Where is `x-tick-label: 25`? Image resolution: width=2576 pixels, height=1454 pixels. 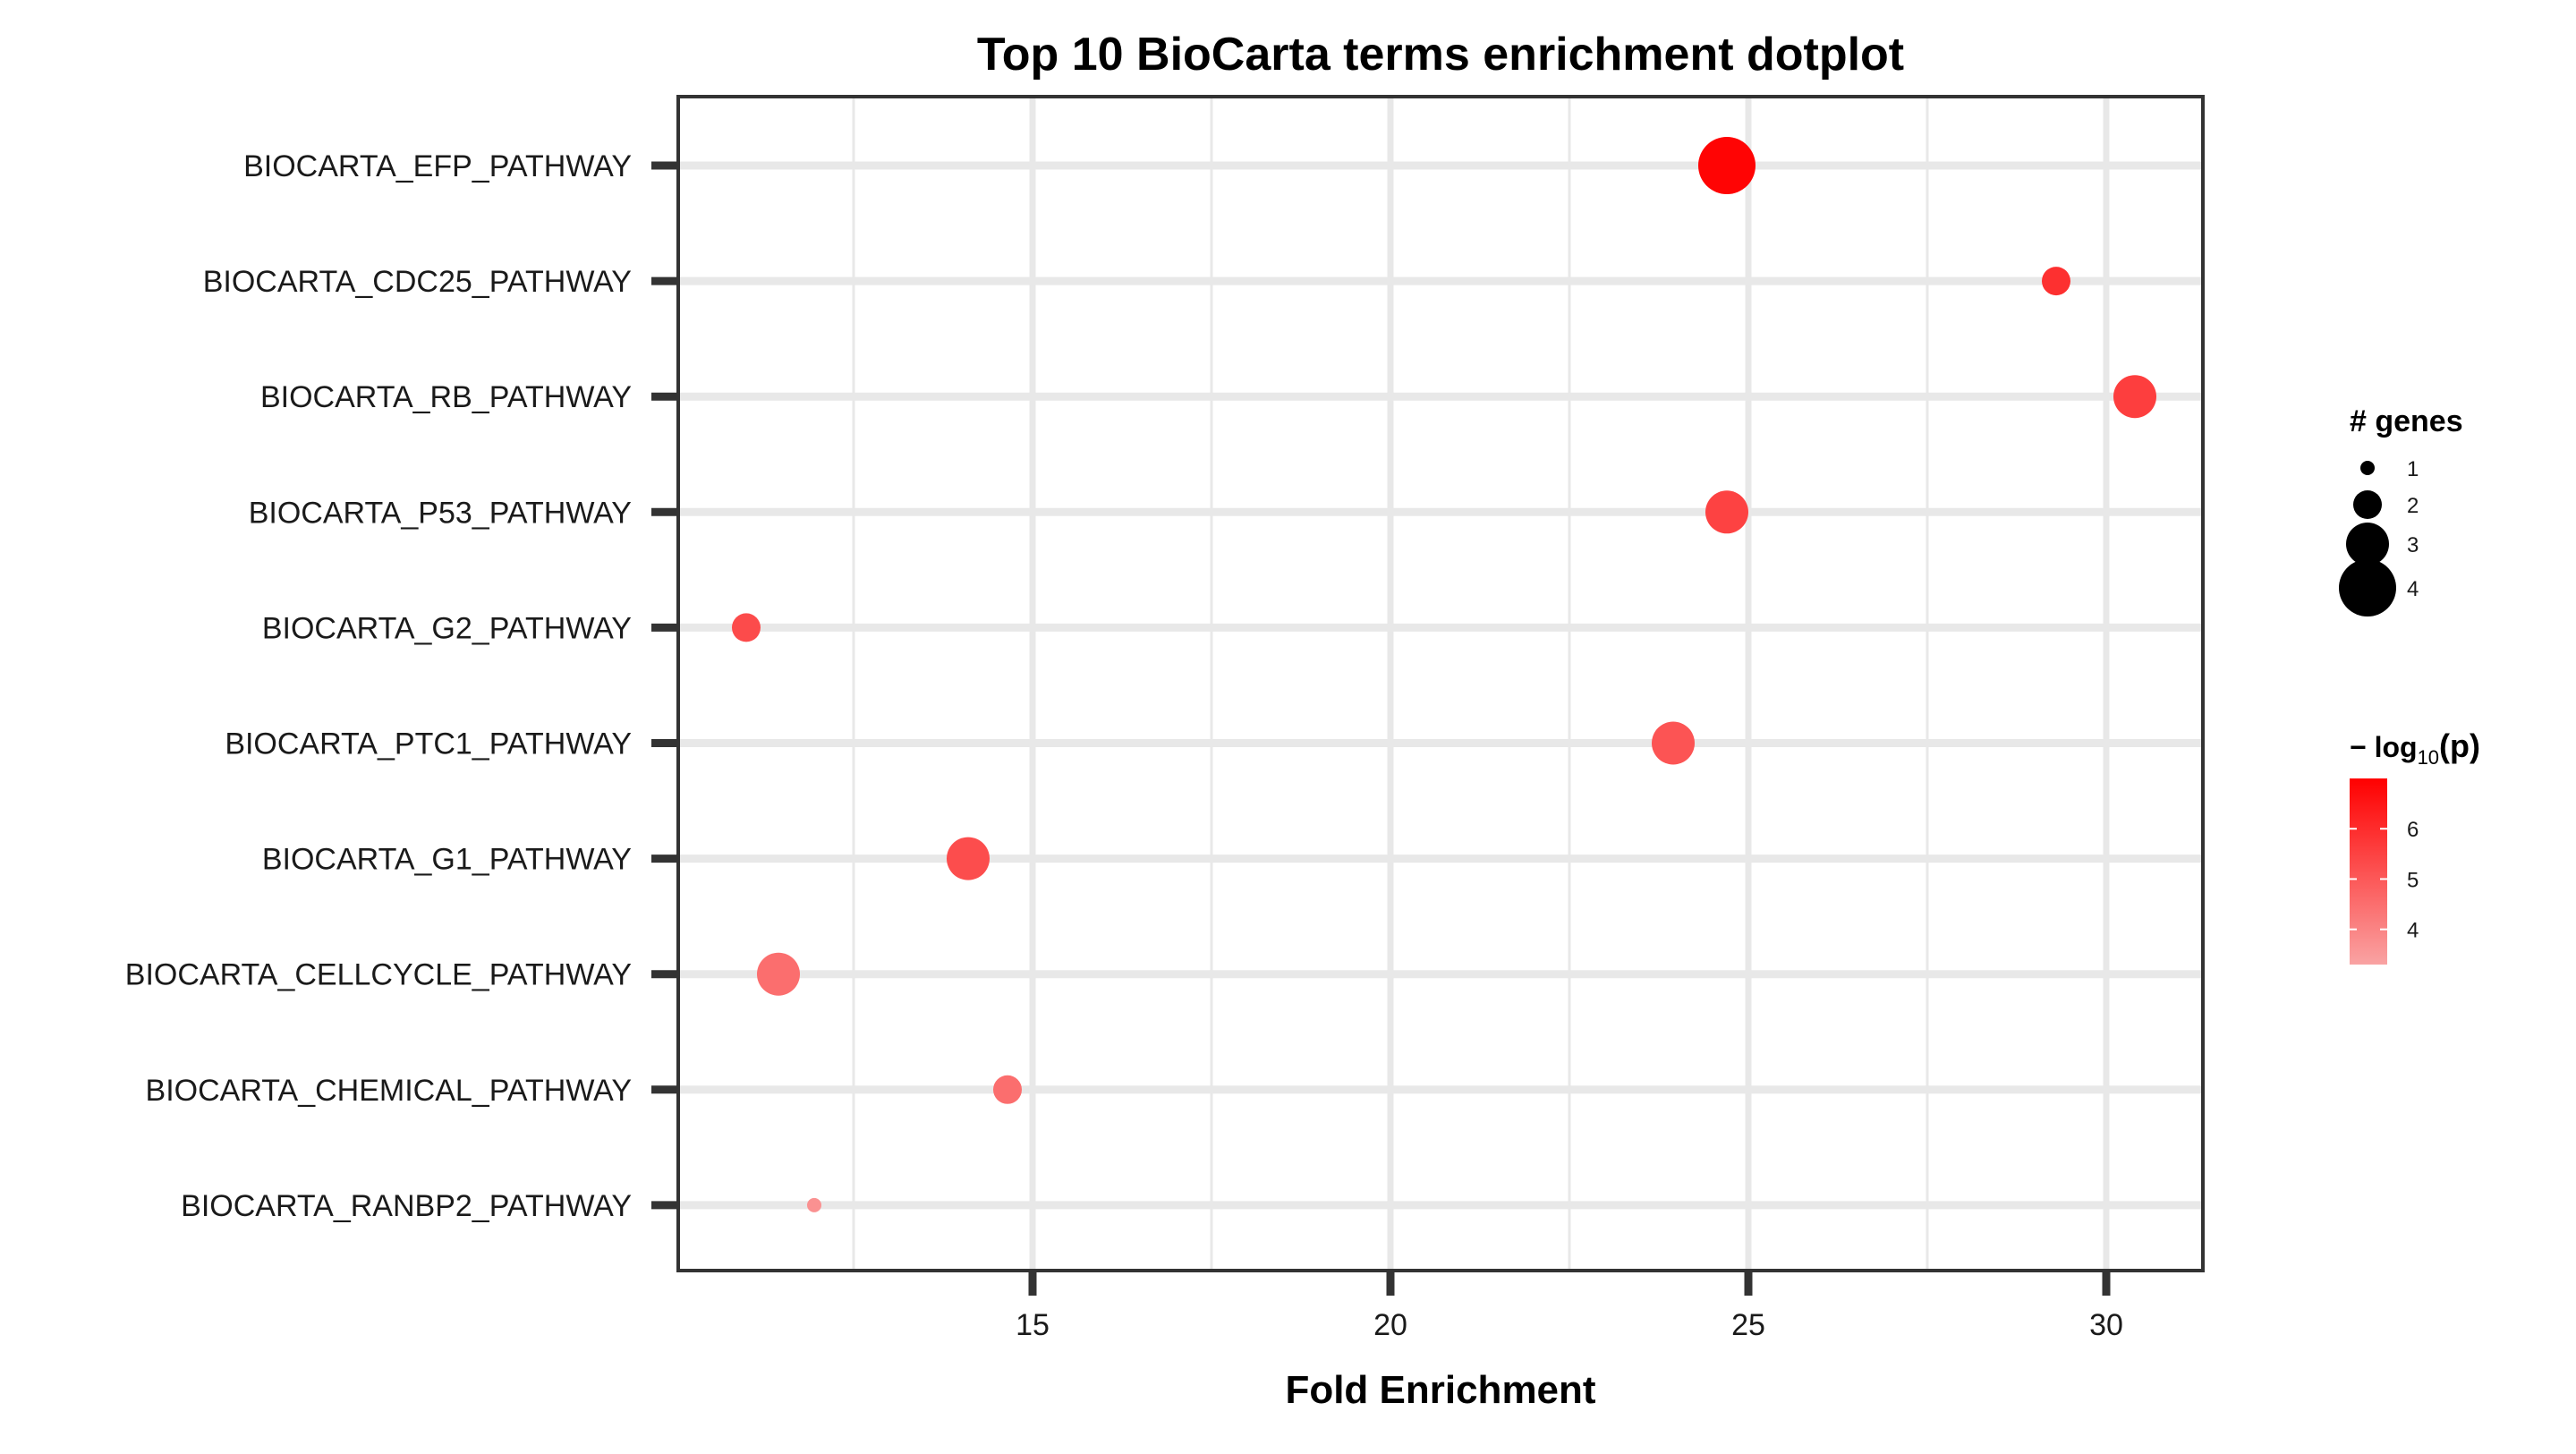
x-tick-label: 25 is located at coordinates (1748, 1325).